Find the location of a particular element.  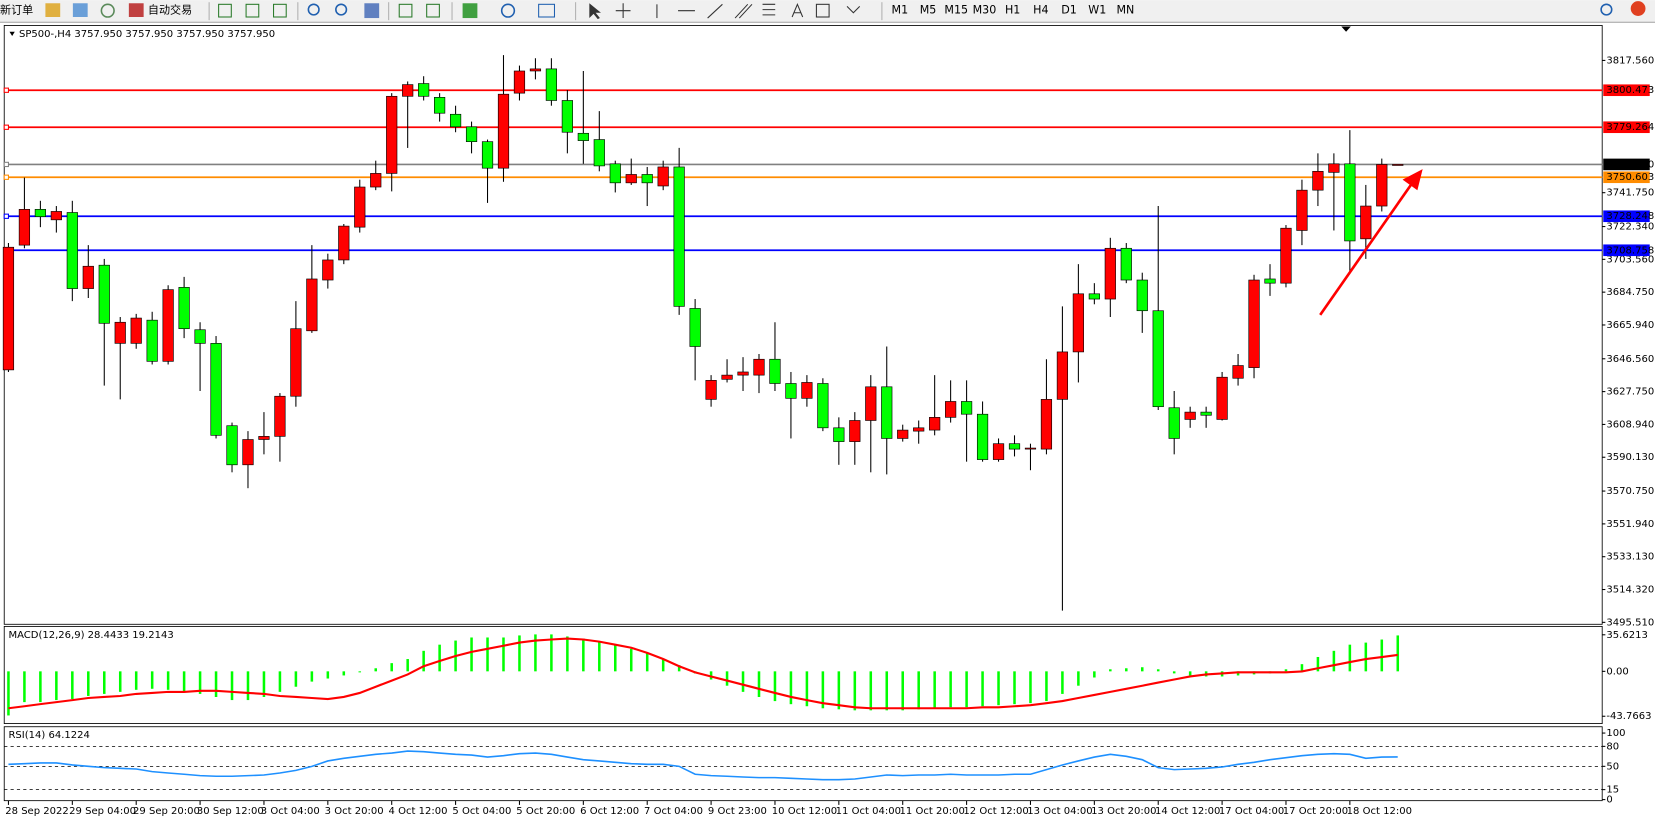

x-tick-label: 7 Oct 04:00 is located at coordinates (673, 811).